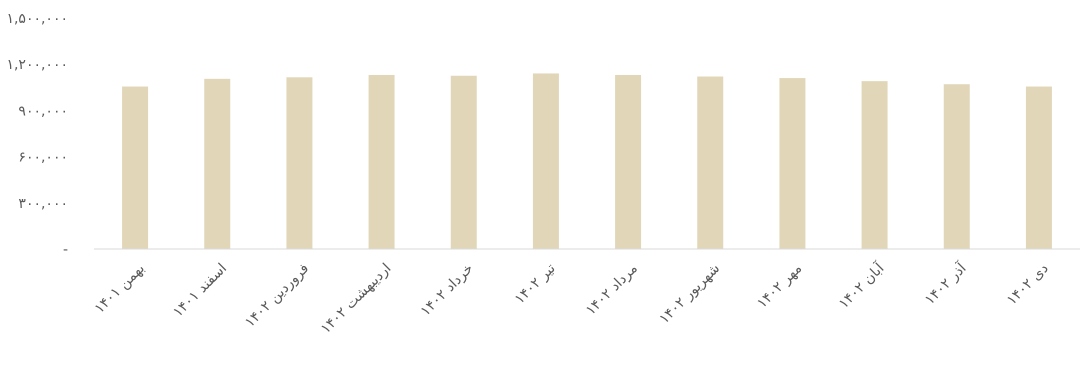  Describe the element at coordinates (689, 294) in the screenshot. I see `x-tick-label: شهریور ۱۴۰۲` at that location.